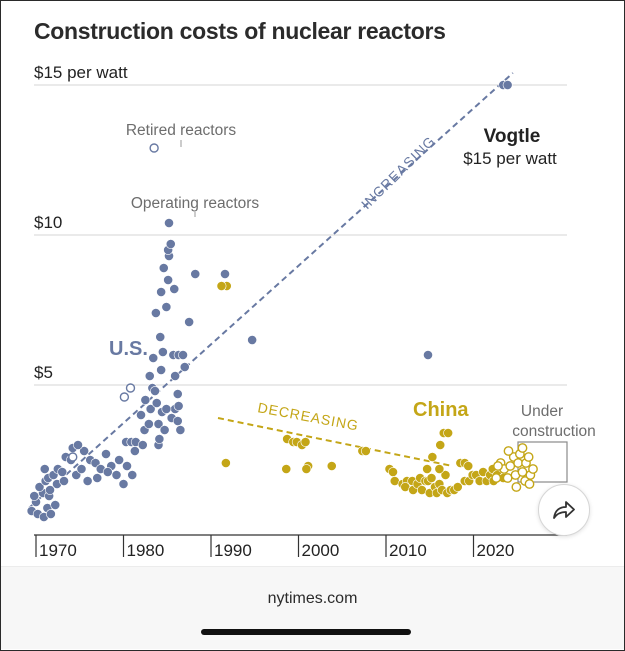  Describe the element at coordinates (398, 172) in the screenshot. I see `increasing-label: INCREASING` at that location.